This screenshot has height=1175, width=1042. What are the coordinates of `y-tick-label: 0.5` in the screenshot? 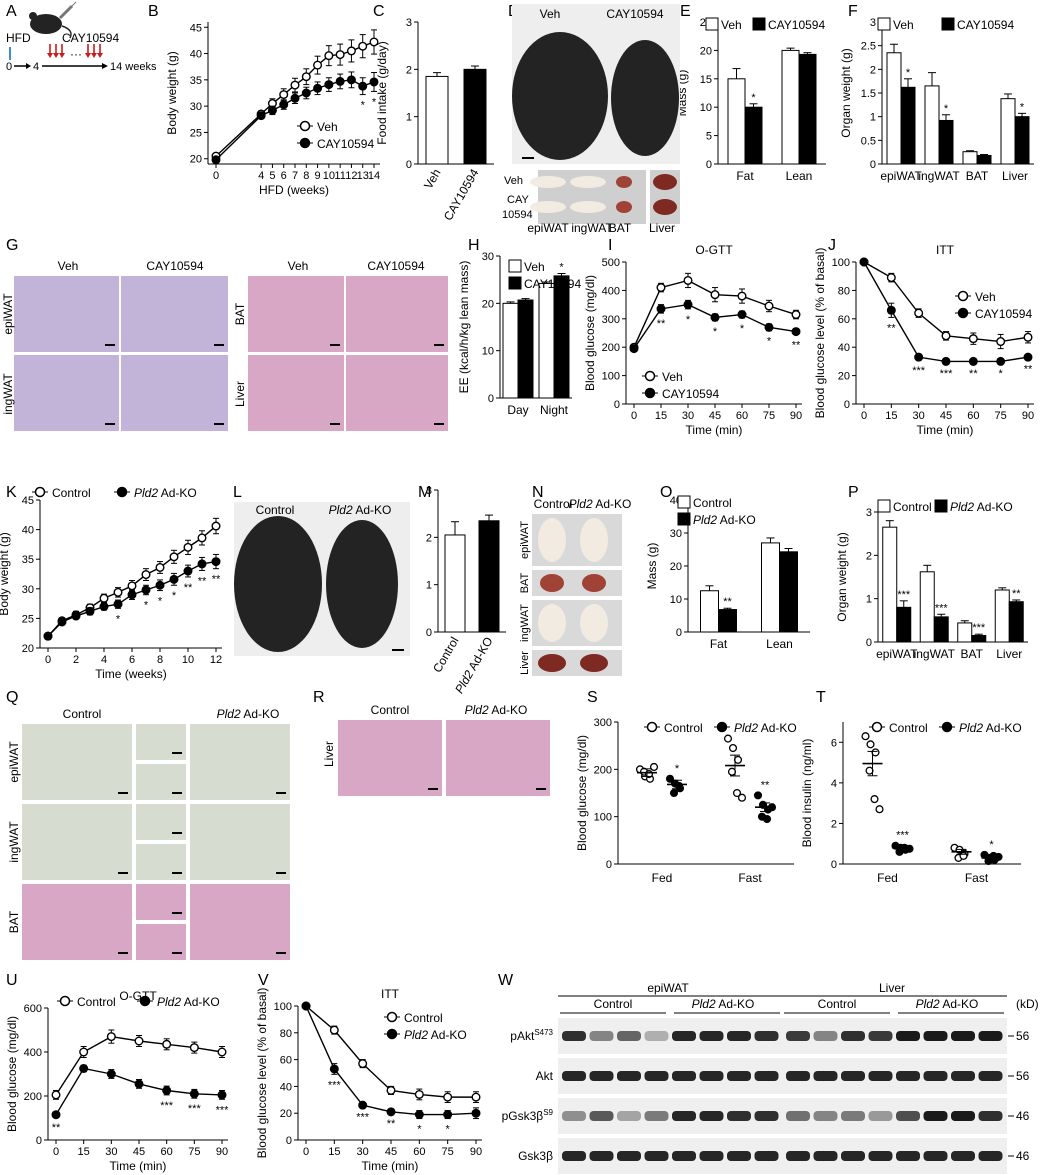 It's located at (868, 141).